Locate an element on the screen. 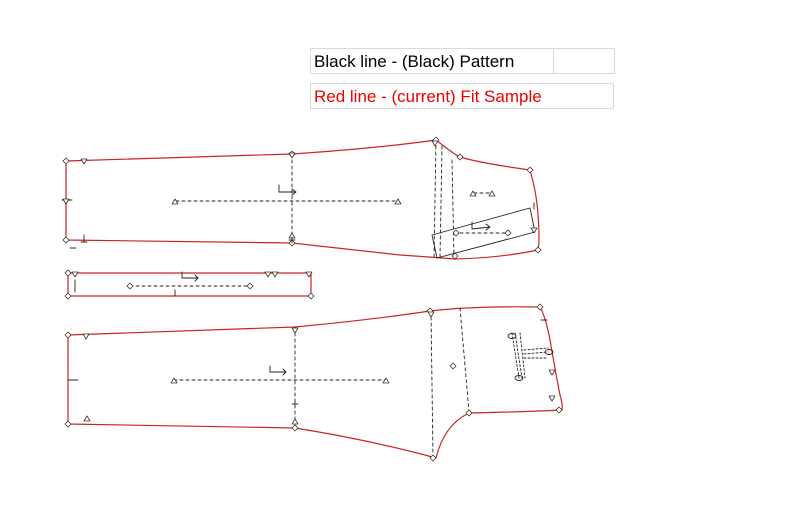  legend-empty-cell is located at coordinates (583, 61).